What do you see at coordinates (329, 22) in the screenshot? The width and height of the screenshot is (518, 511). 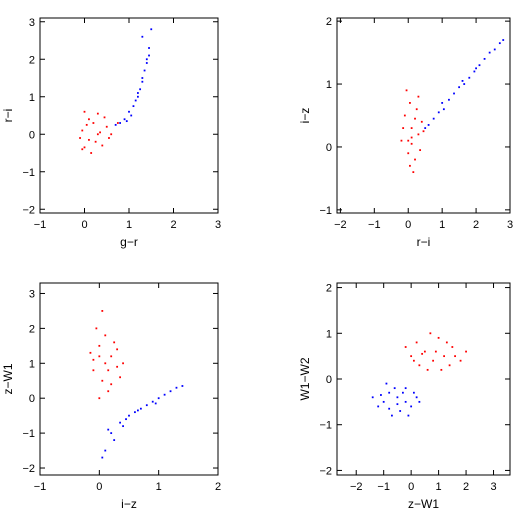 I see `y-tick-label: 2` at bounding box center [329, 22].